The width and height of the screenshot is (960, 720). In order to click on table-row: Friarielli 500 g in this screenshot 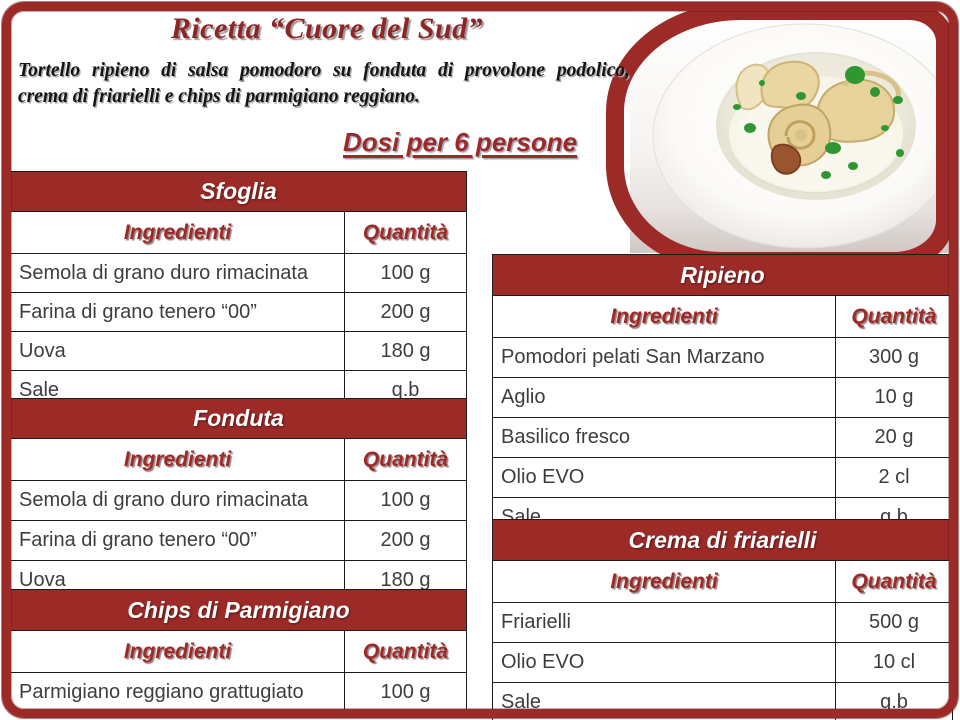, I will do `click(723, 622)`.